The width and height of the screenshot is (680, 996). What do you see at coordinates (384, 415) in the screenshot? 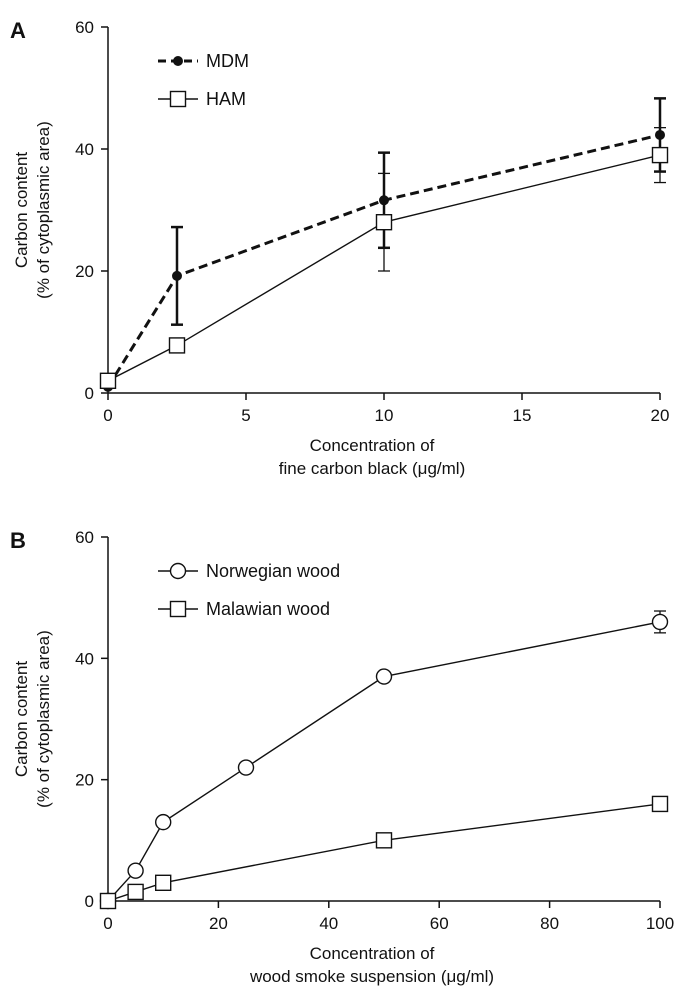
I see `panel-a-x-tick-label: 10` at bounding box center [384, 415].